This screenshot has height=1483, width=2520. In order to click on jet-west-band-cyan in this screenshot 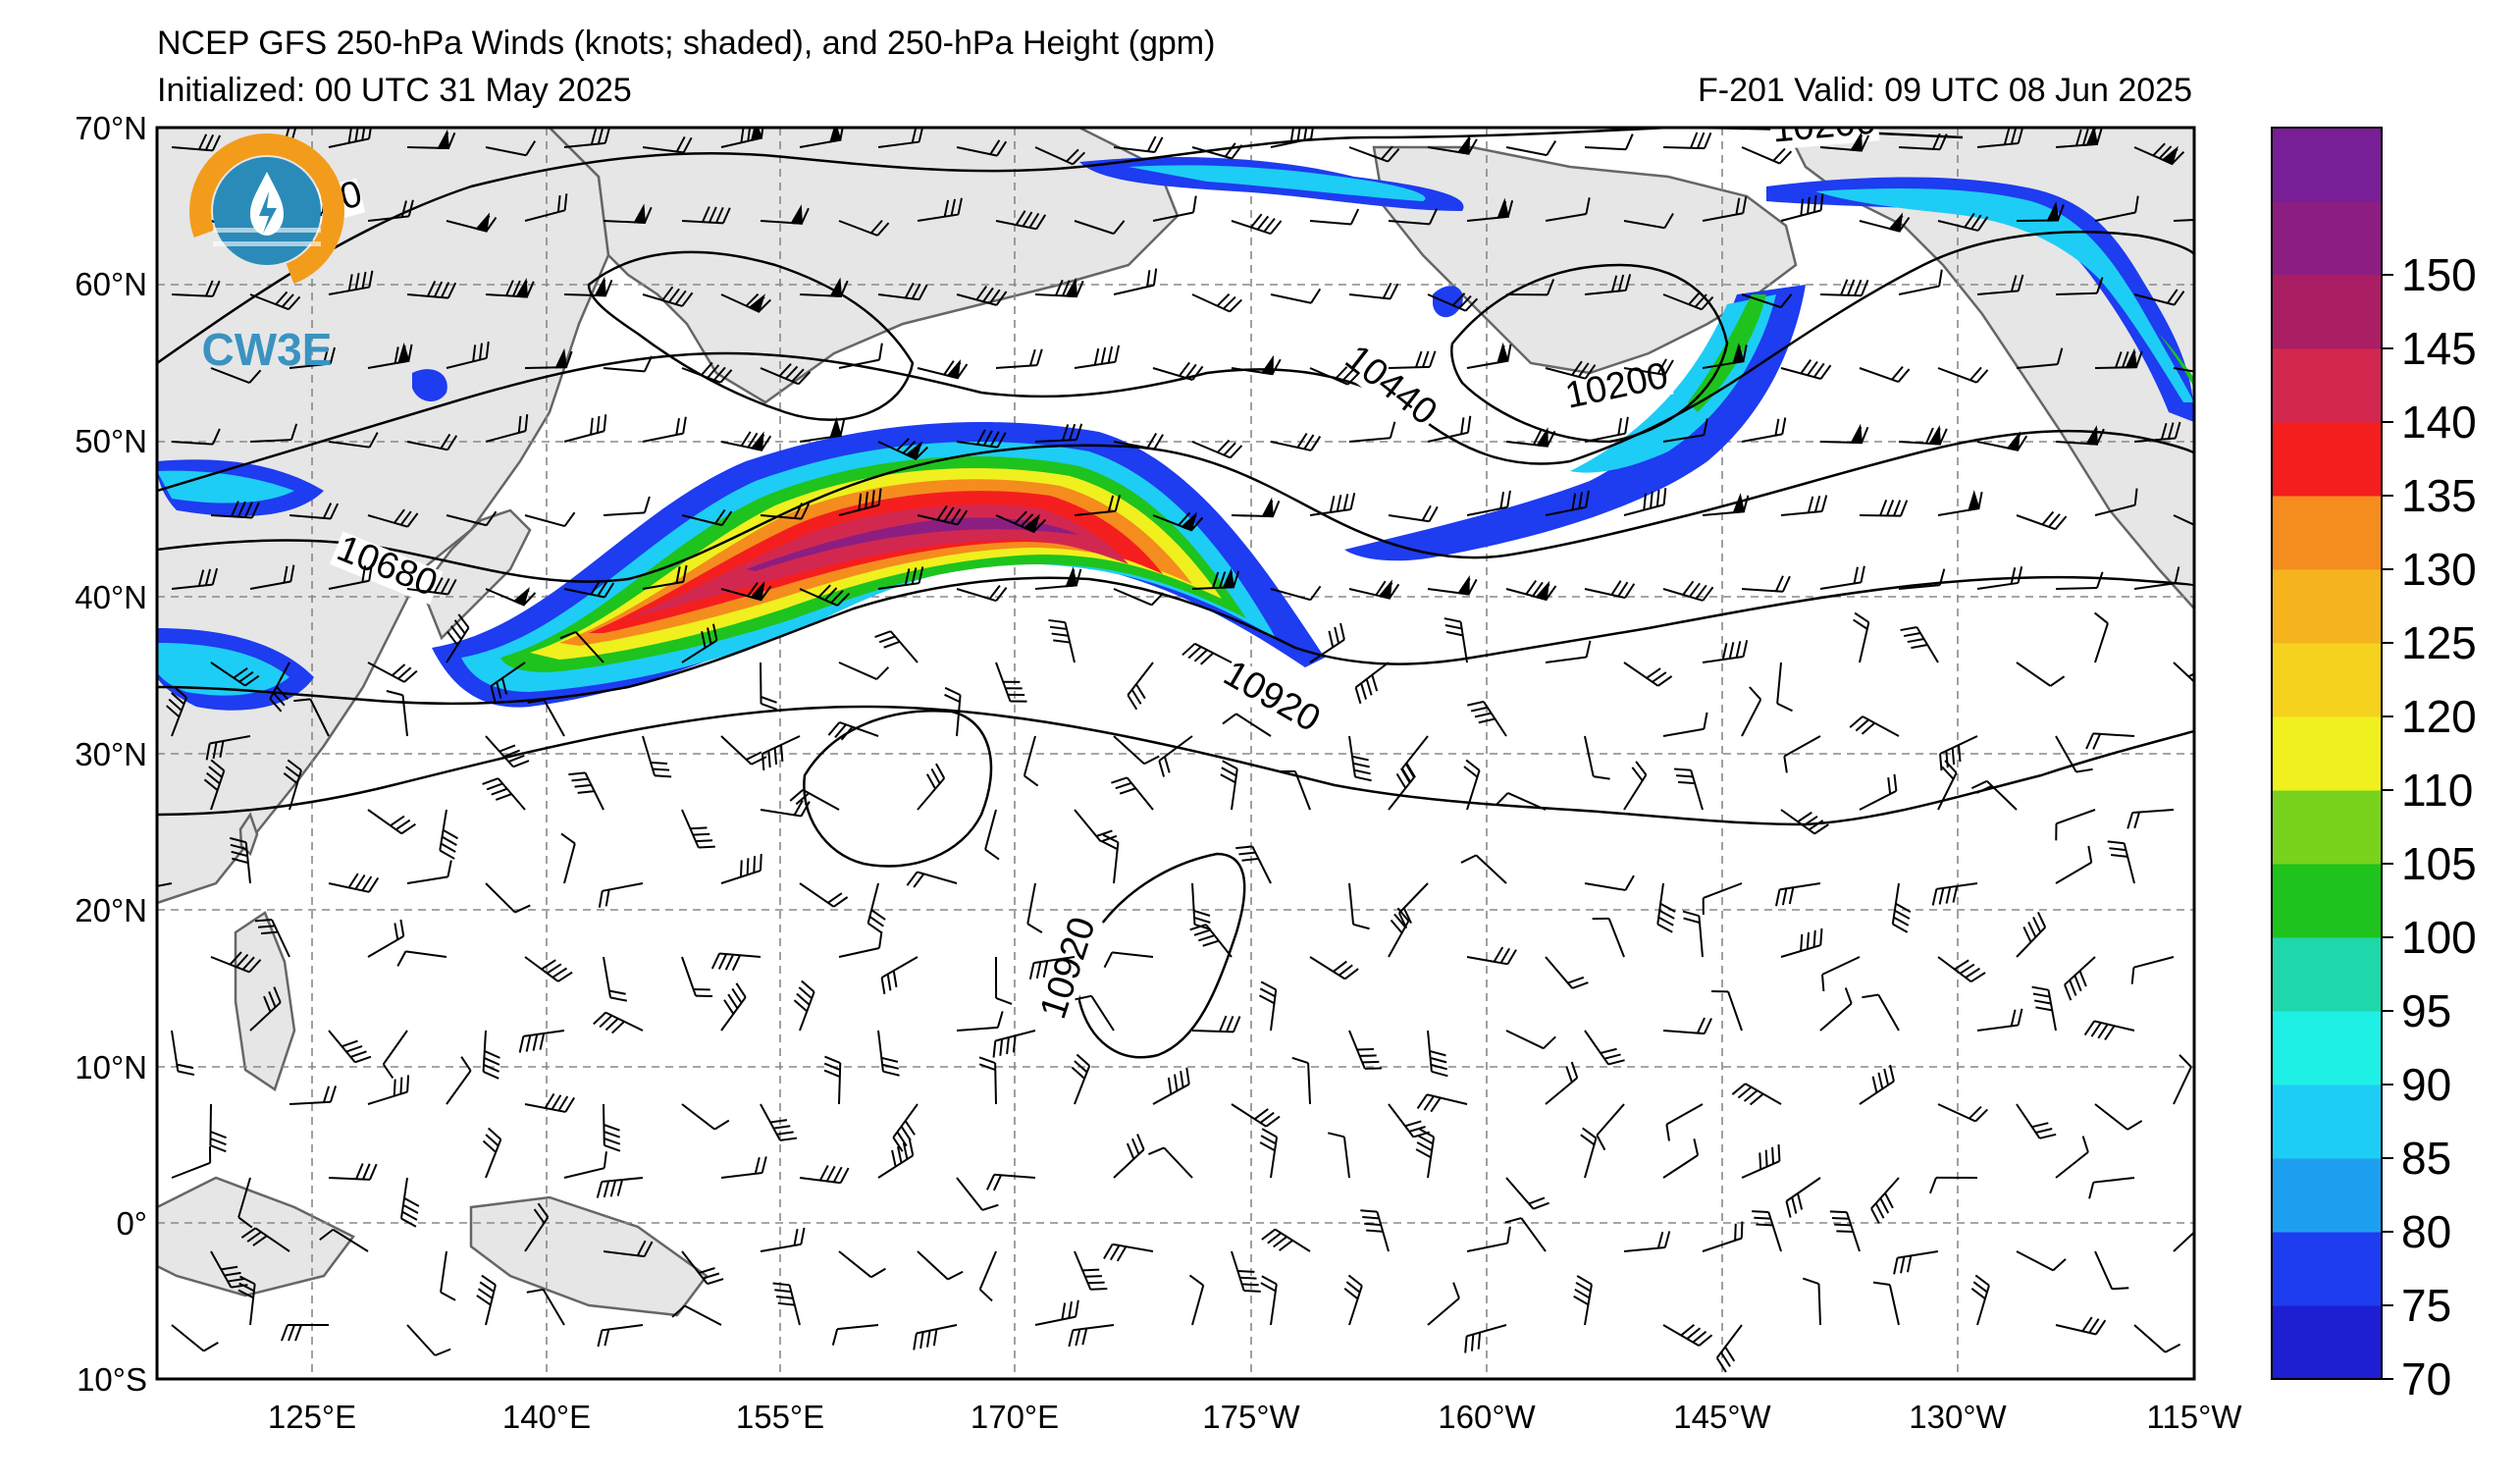, I will do `click(223, 669)`.